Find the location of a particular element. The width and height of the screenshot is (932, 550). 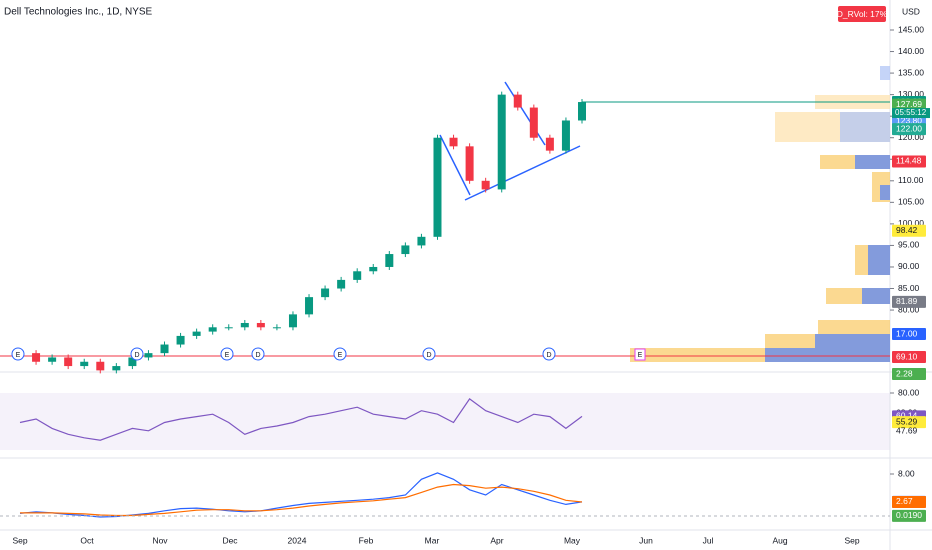

x-tick-label: May is located at coordinates (572, 540).